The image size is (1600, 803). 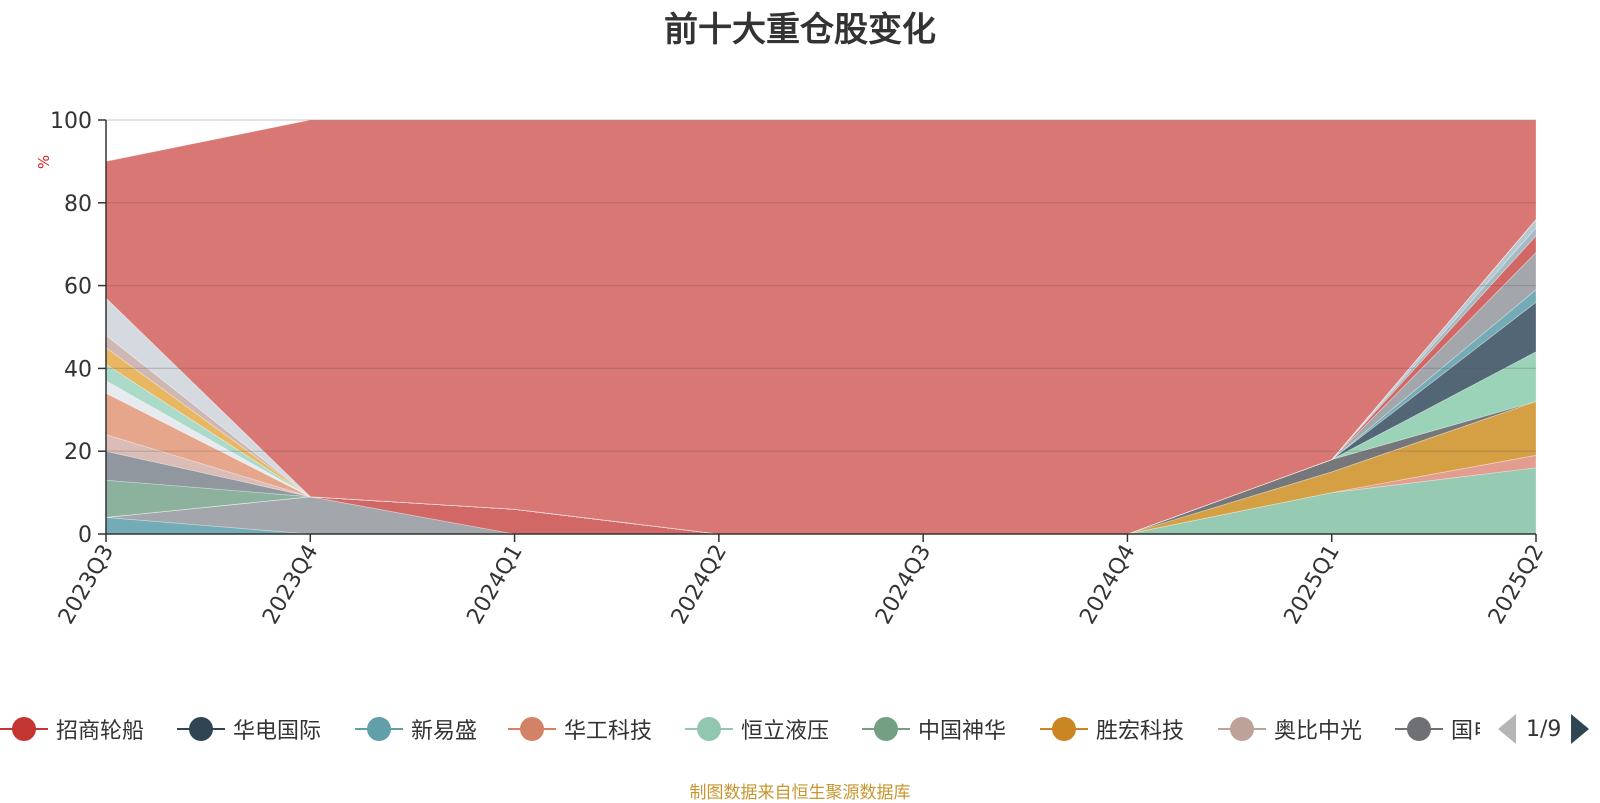 What do you see at coordinates (494, 585) in the screenshot?
I see `x-tick-label: 2024Q1` at bounding box center [494, 585].